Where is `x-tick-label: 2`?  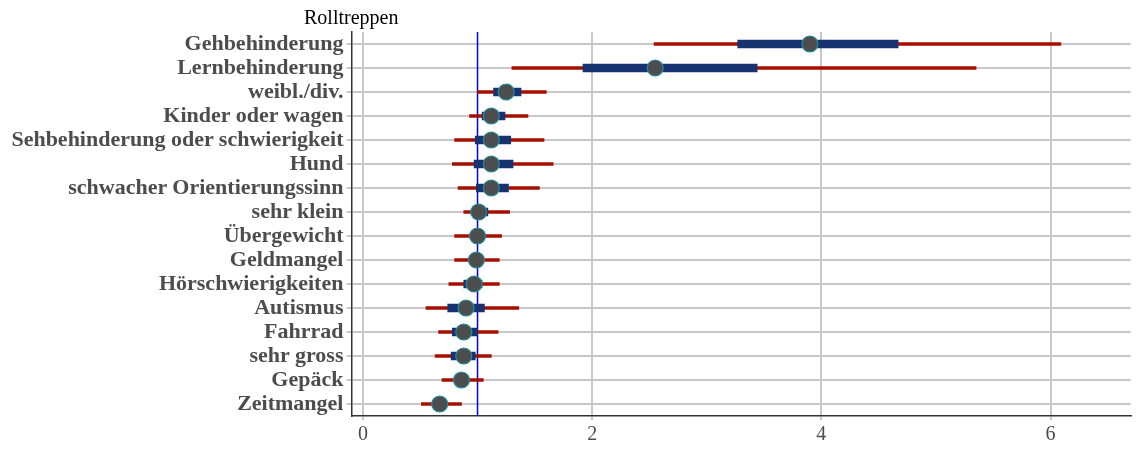
x-tick-label: 2 is located at coordinates (592, 433).